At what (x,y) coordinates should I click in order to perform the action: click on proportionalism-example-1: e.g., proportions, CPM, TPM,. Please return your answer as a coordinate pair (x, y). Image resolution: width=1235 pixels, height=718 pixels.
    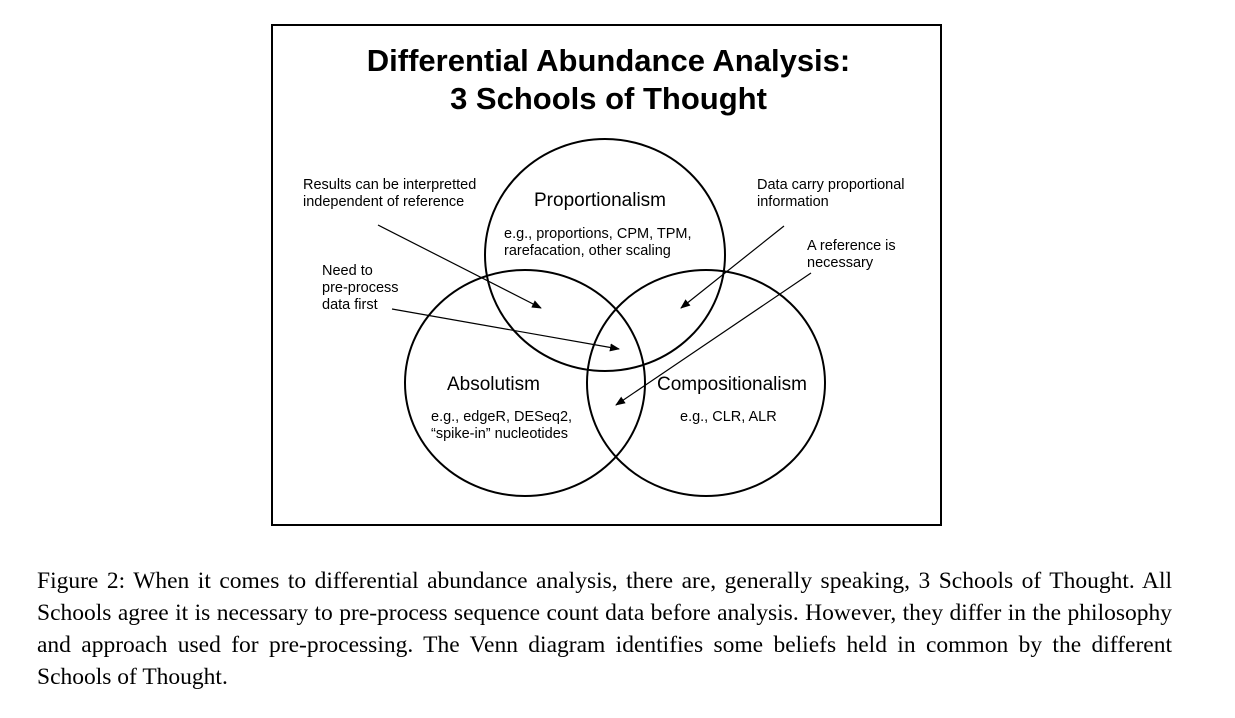
    Looking at the image, I should click on (598, 234).